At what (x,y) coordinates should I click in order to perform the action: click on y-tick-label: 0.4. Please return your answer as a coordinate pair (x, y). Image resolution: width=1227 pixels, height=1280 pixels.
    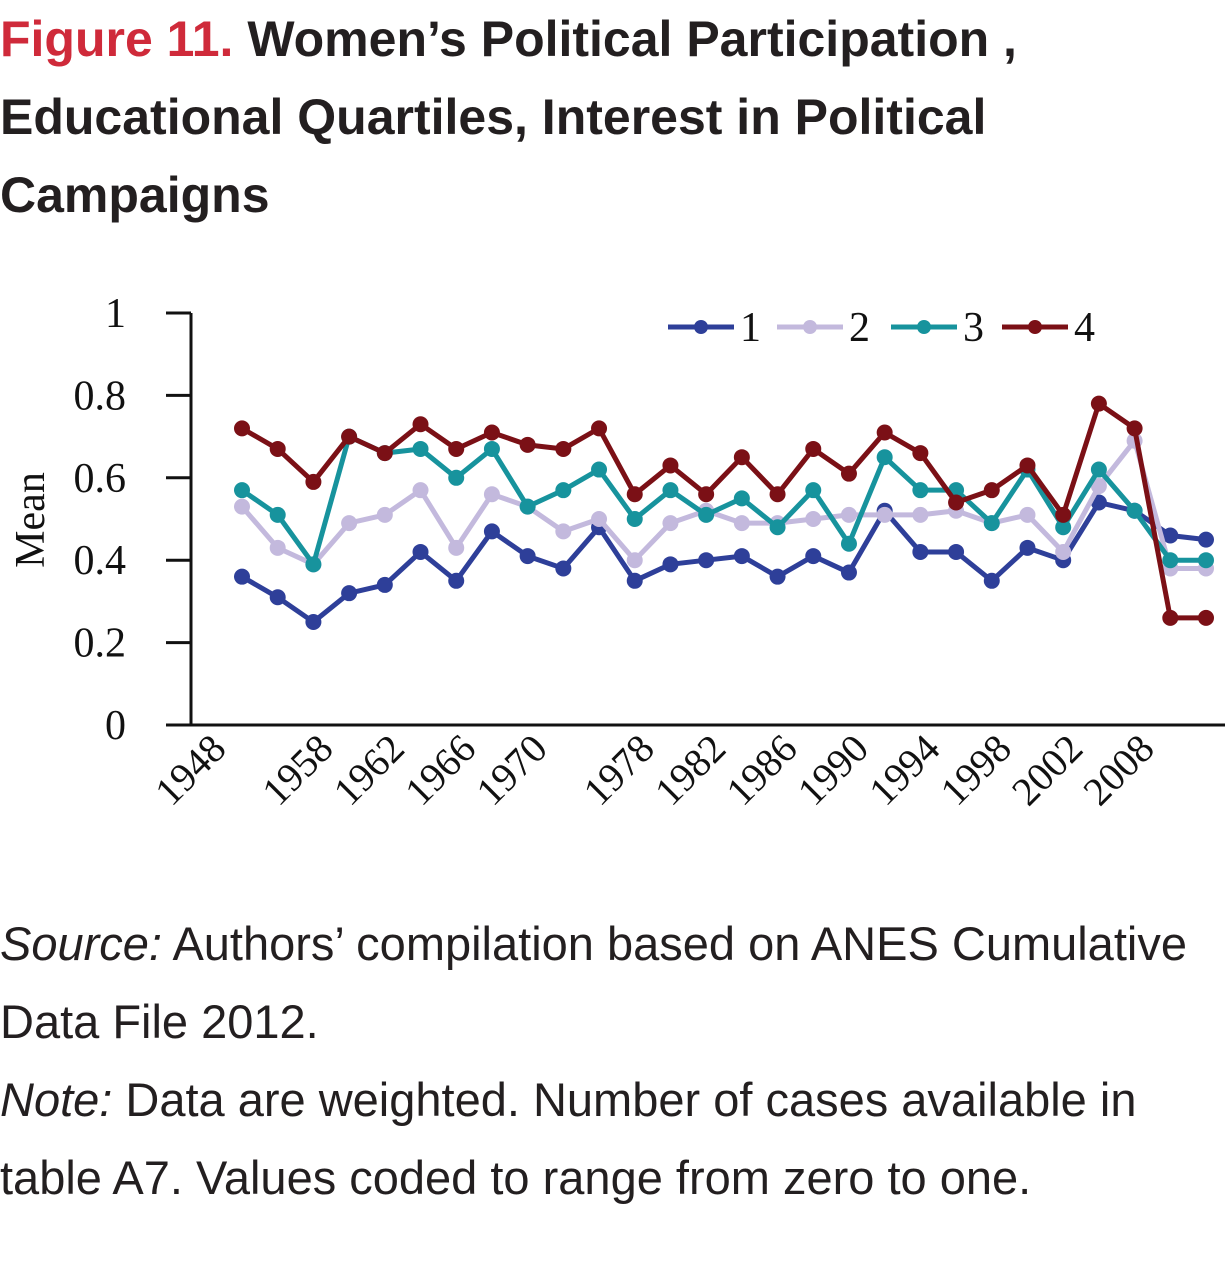
    Looking at the image, I should click on (100, 561).